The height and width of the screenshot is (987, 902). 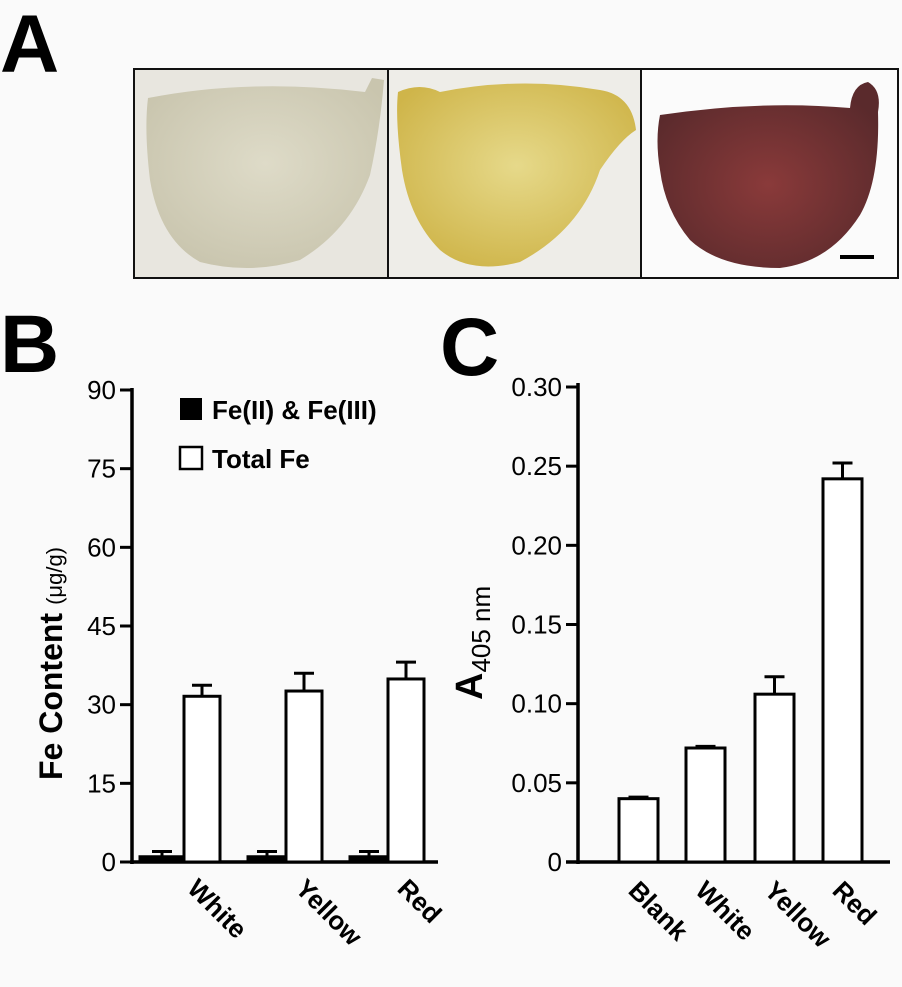 I want to click on chart-b-ylabel: Fe Content (μg/g), so click(x=51, y=663).